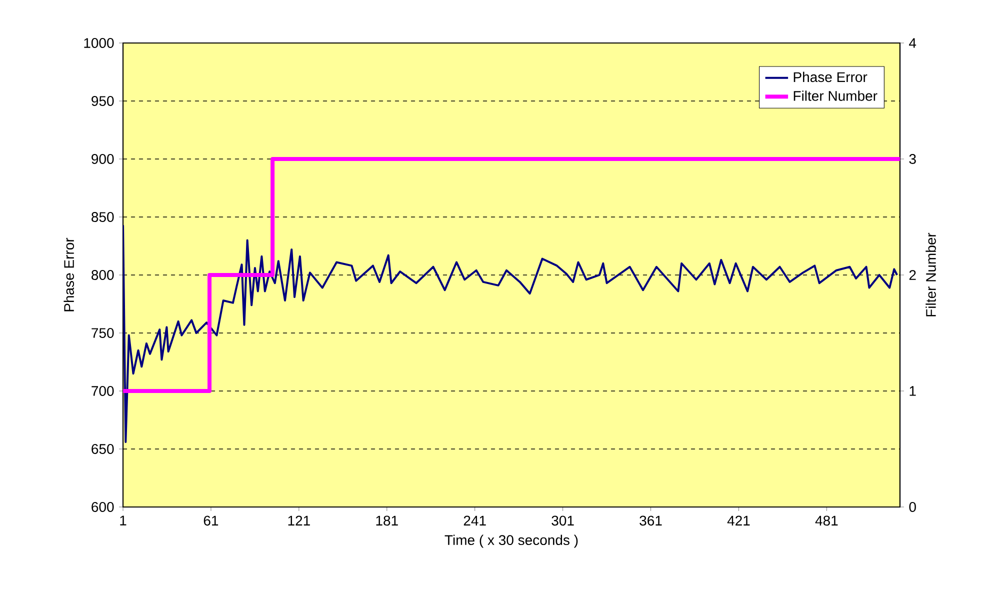 This screenshot has height=600, width=986. Describe the element at coordinates (475, 521) in the screenshot. I see `x-tick-label: 241` at that location.